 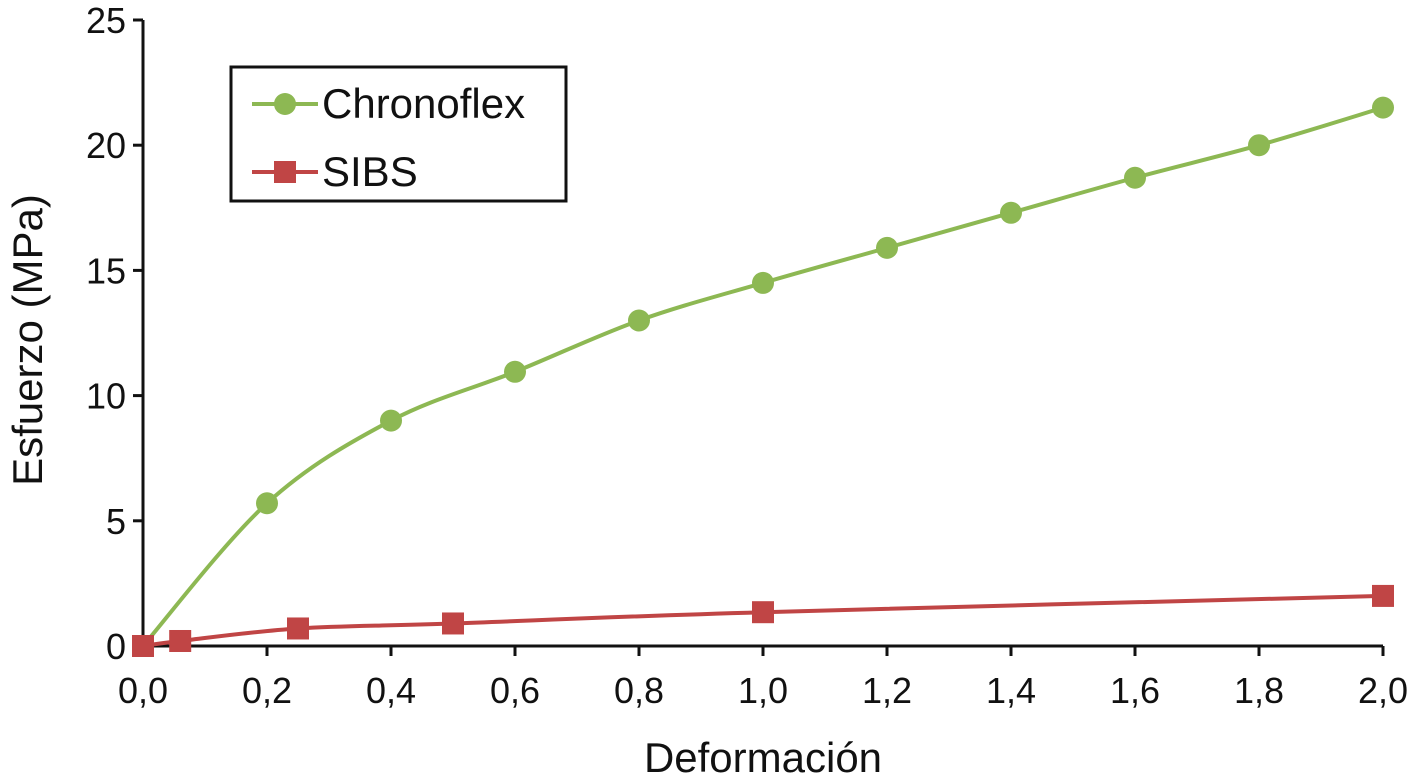 I want to click on y-tick-label: 25, so click(x=106, y=20).